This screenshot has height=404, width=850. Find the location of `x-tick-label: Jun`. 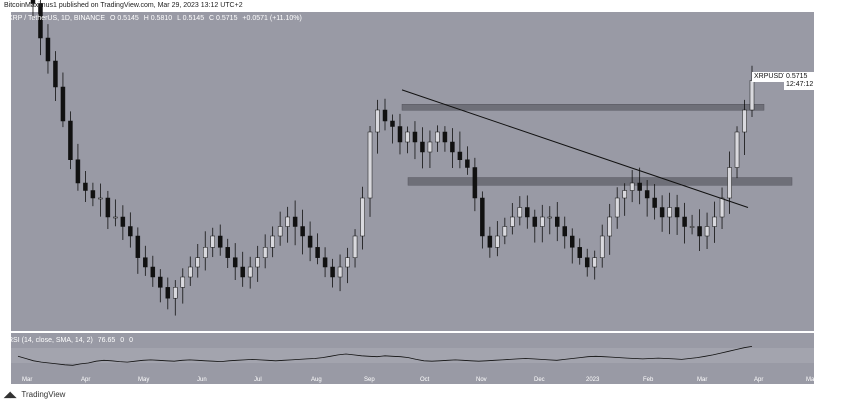

x-tick-label: Jun is located at coordinates (202, 380).